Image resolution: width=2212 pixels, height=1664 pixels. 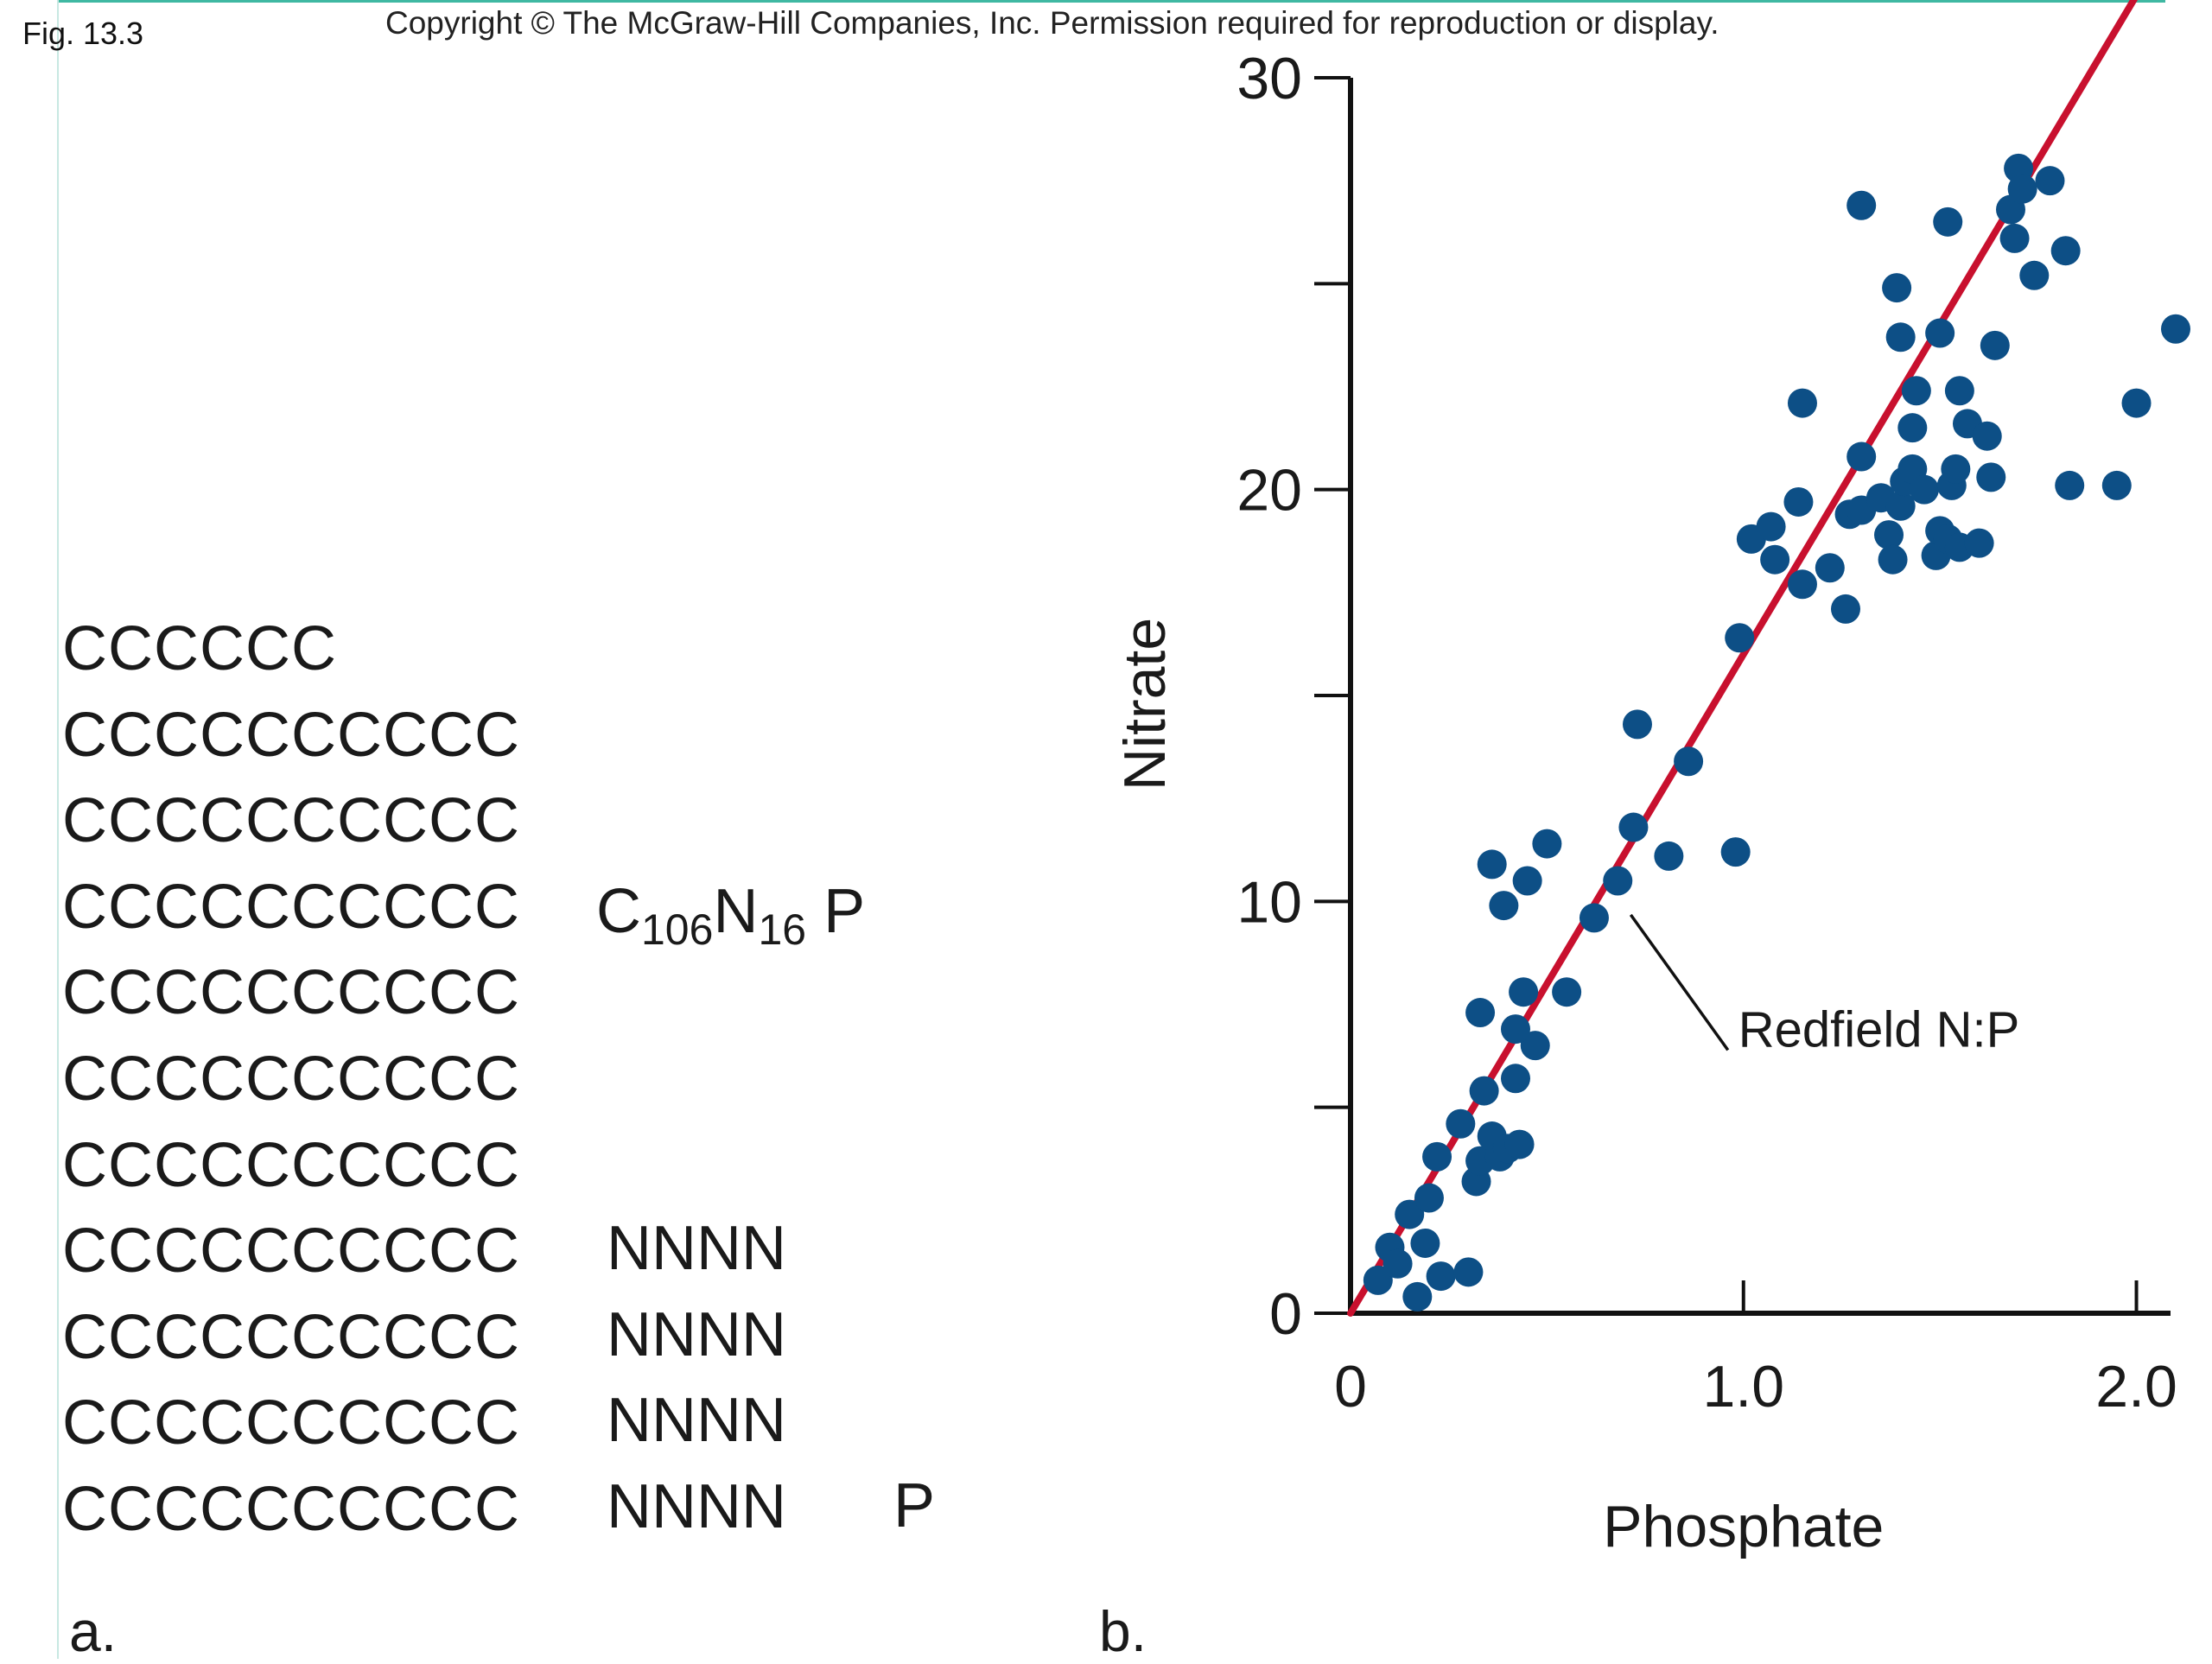 What do you see at coordinates (1145, 704) in the screenshot?
I see `y-axis-title: Nitrate` at bounding box center [1145, 704].